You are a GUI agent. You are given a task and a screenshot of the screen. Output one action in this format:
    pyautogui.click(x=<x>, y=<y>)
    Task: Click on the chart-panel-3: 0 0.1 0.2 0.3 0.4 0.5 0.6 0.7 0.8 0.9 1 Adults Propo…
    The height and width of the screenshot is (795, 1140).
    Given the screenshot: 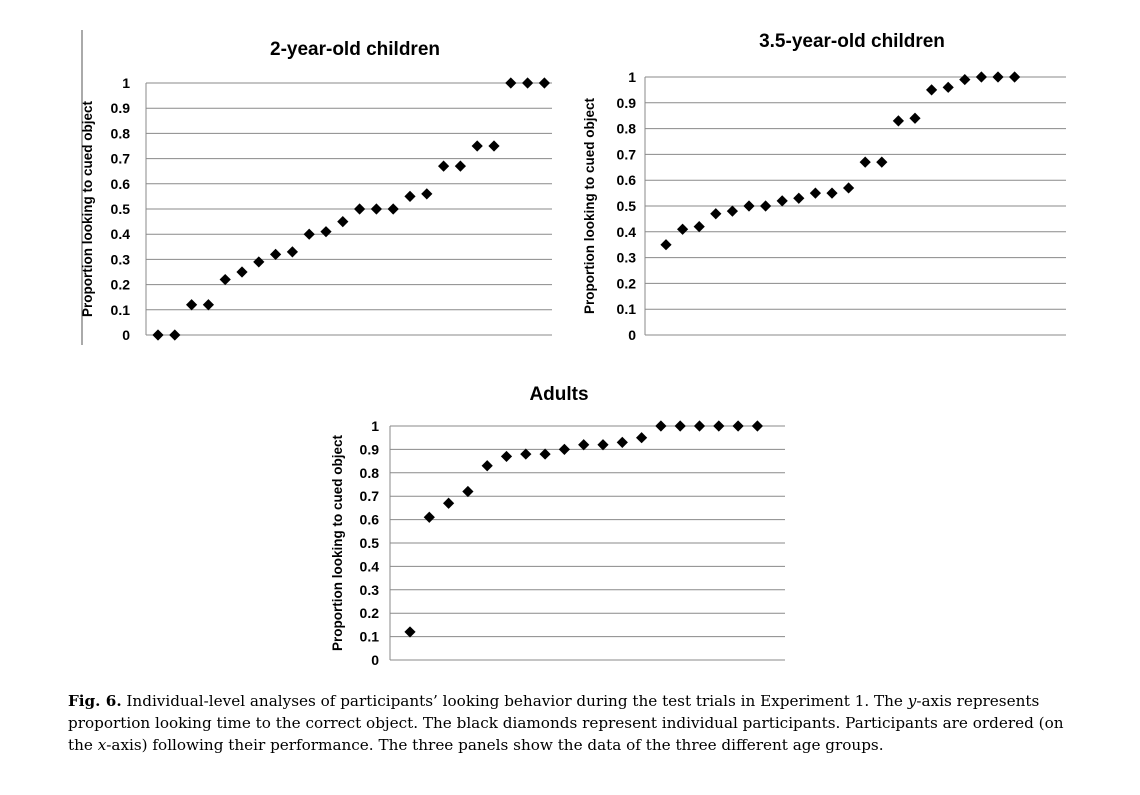 What is the action you would take?
    pyautogui.click(x=557, y=526)
    